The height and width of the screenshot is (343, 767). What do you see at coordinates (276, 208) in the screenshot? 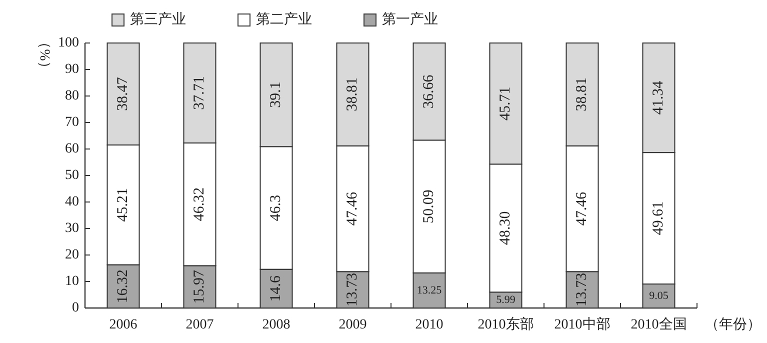
I see `data-label: 46.3` at bounding box center [276, 208].